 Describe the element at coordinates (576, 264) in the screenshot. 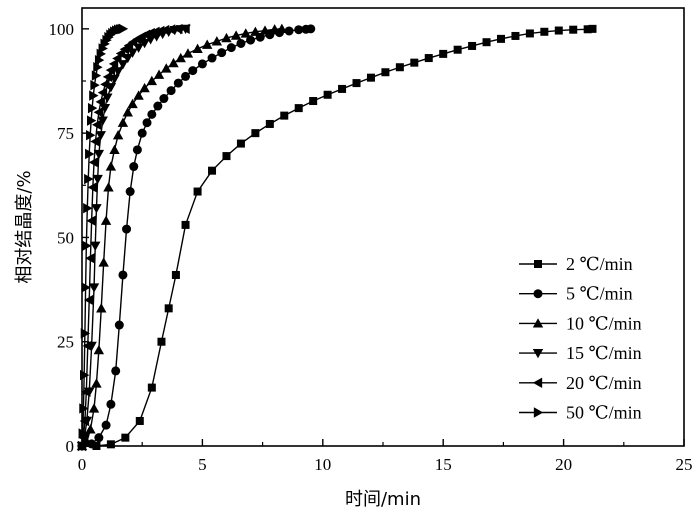

I see `legend-item: 2 ℃/min` at that location.